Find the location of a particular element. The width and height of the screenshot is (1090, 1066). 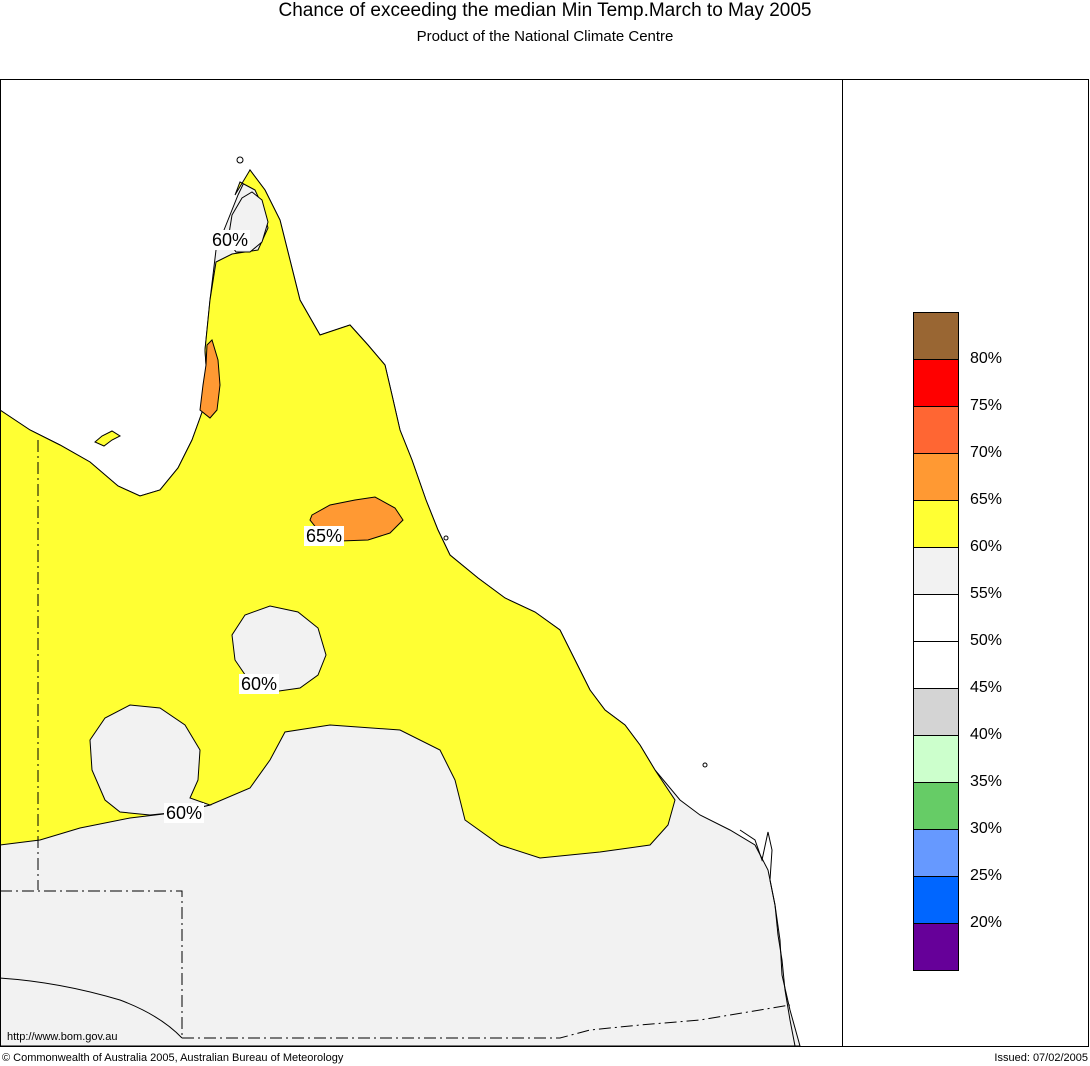

gulf-island is located at coordinates (108, 438).